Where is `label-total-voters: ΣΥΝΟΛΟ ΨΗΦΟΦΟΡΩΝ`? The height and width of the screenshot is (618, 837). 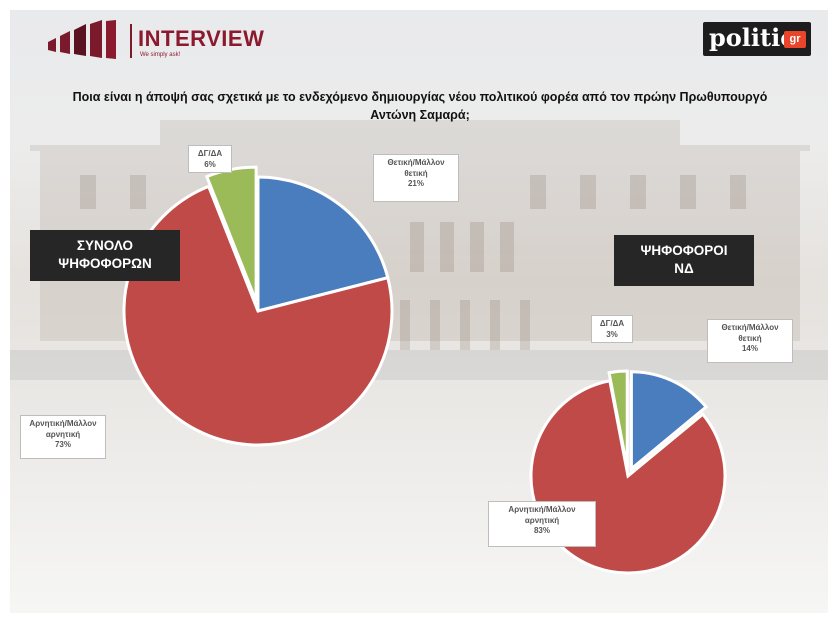 label-total-voters: ΣΥΝΟΛΟ ΨΗΦΟΦΟΡΩΝ is located at coordinates (105, 255).